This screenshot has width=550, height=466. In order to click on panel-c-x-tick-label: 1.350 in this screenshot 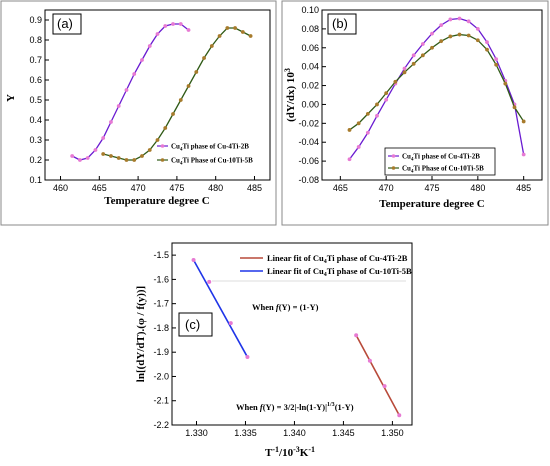, I will do `click(392, 433)`.